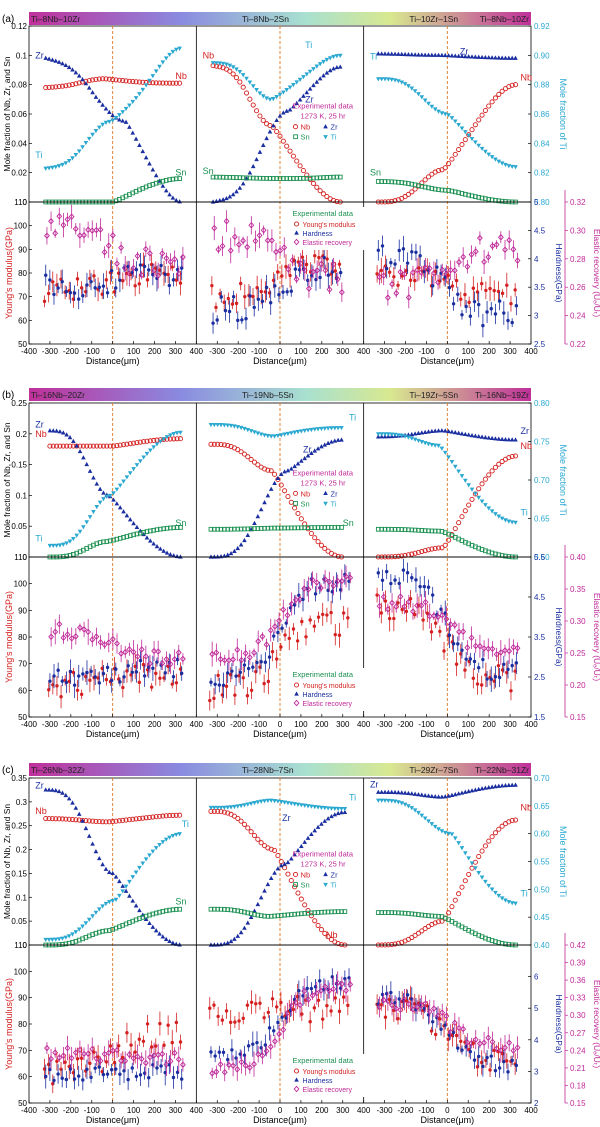  I want to click on y-tick-label-left-bottom: 80, so click(22, 1024).